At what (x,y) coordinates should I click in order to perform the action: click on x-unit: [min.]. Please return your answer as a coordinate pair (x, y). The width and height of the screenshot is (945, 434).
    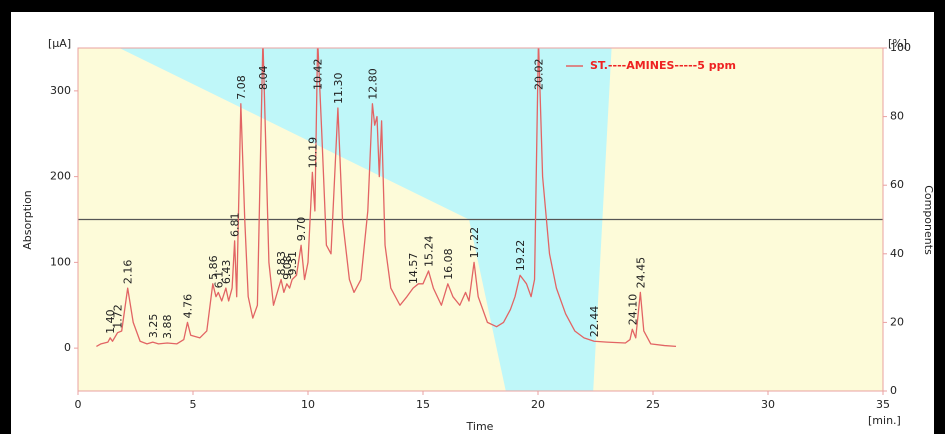
    Looking at the image, I should click on (884, 420).